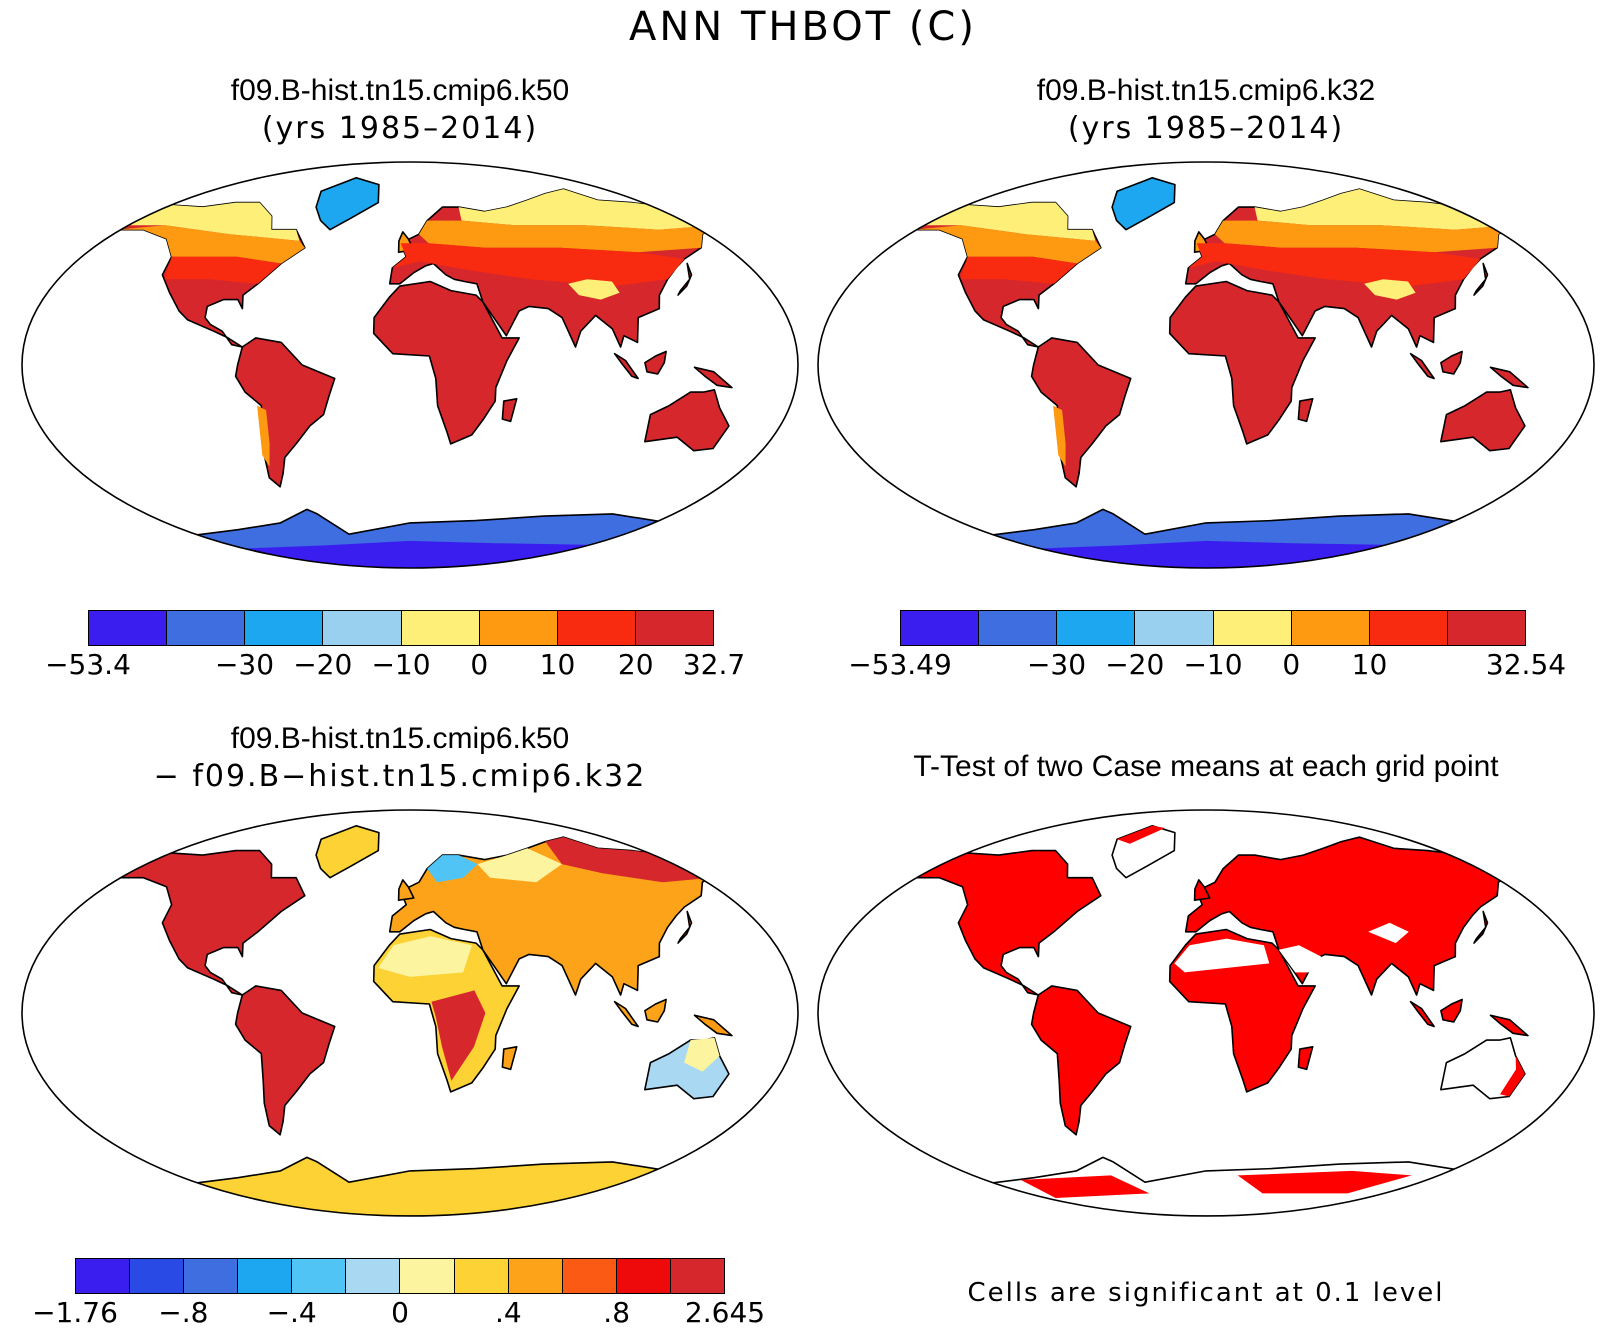  What do you see at coordinates (655, 1010) in the screenshot?
I see `landmass-islands-borneo` at bounding box center [655, 1010].